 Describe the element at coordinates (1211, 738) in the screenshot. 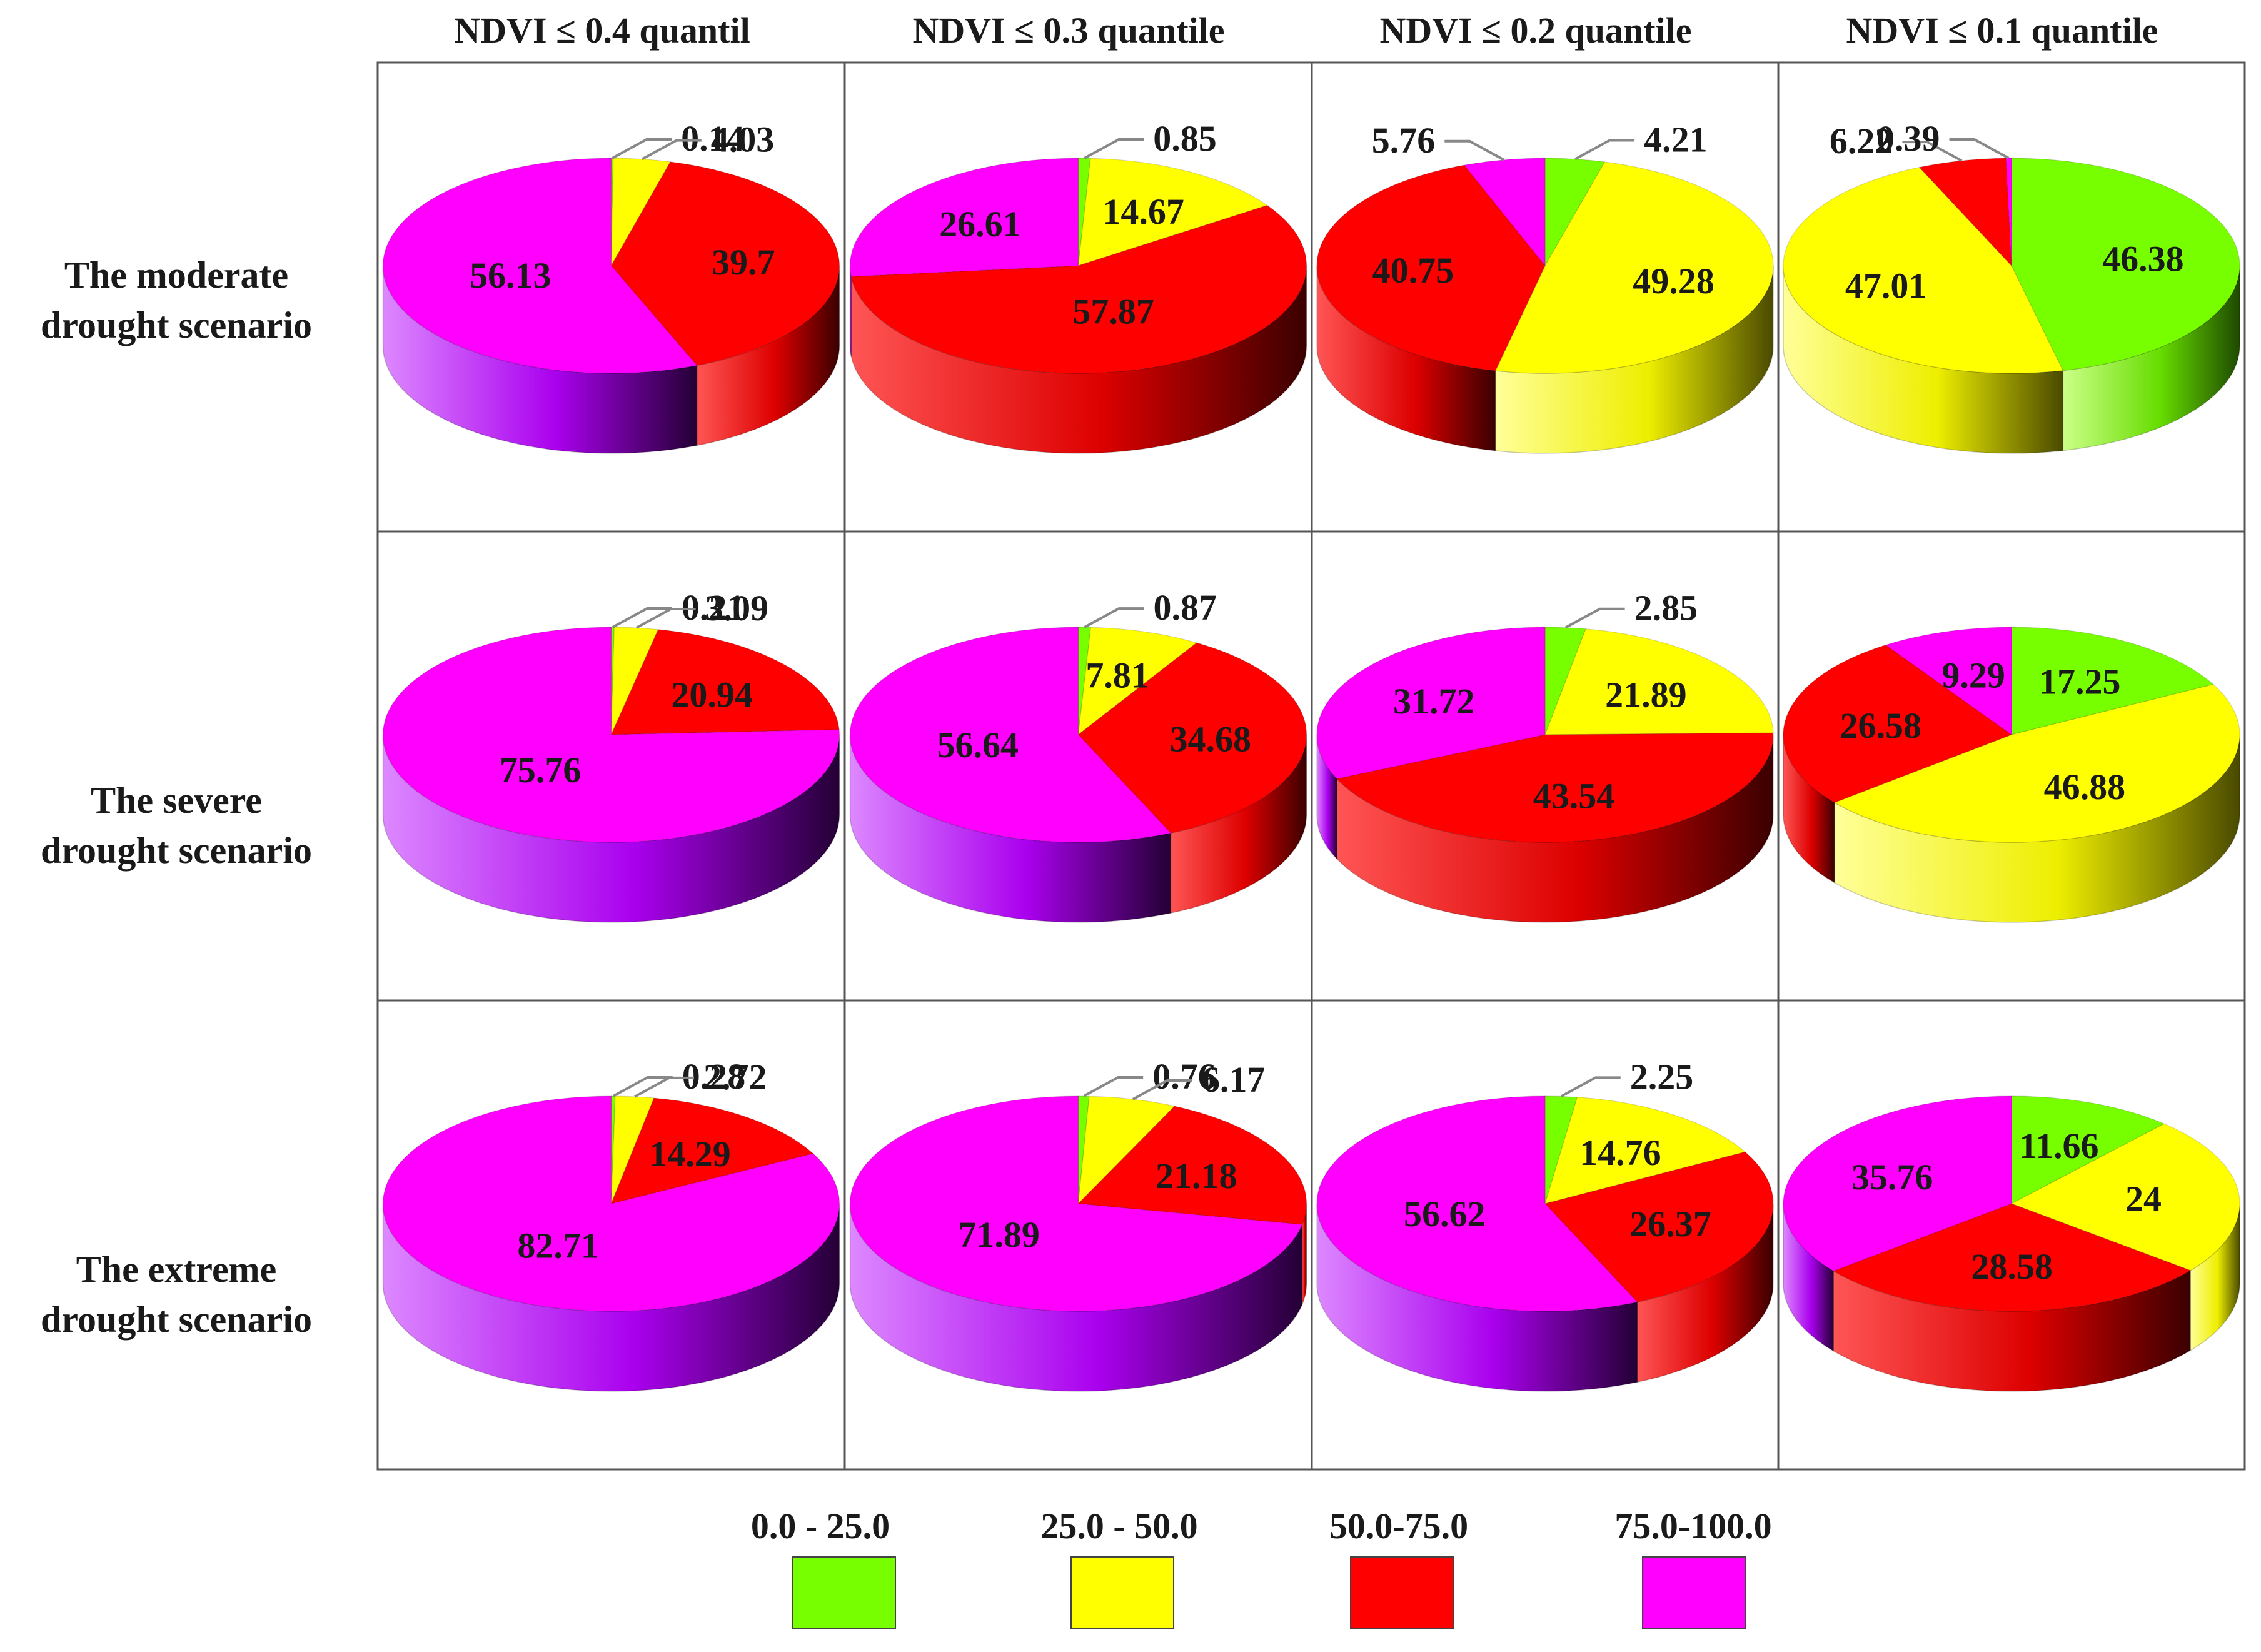

I see `pie-r2-c2-label-50-75: 34.68` at that location.